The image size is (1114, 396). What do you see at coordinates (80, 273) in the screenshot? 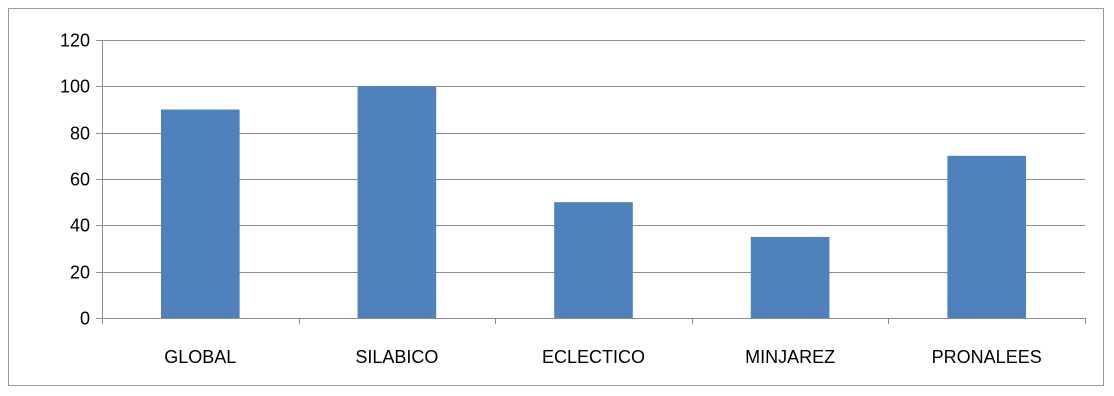
I see `y-tick-label: 20` at bounding box center [80, 273].